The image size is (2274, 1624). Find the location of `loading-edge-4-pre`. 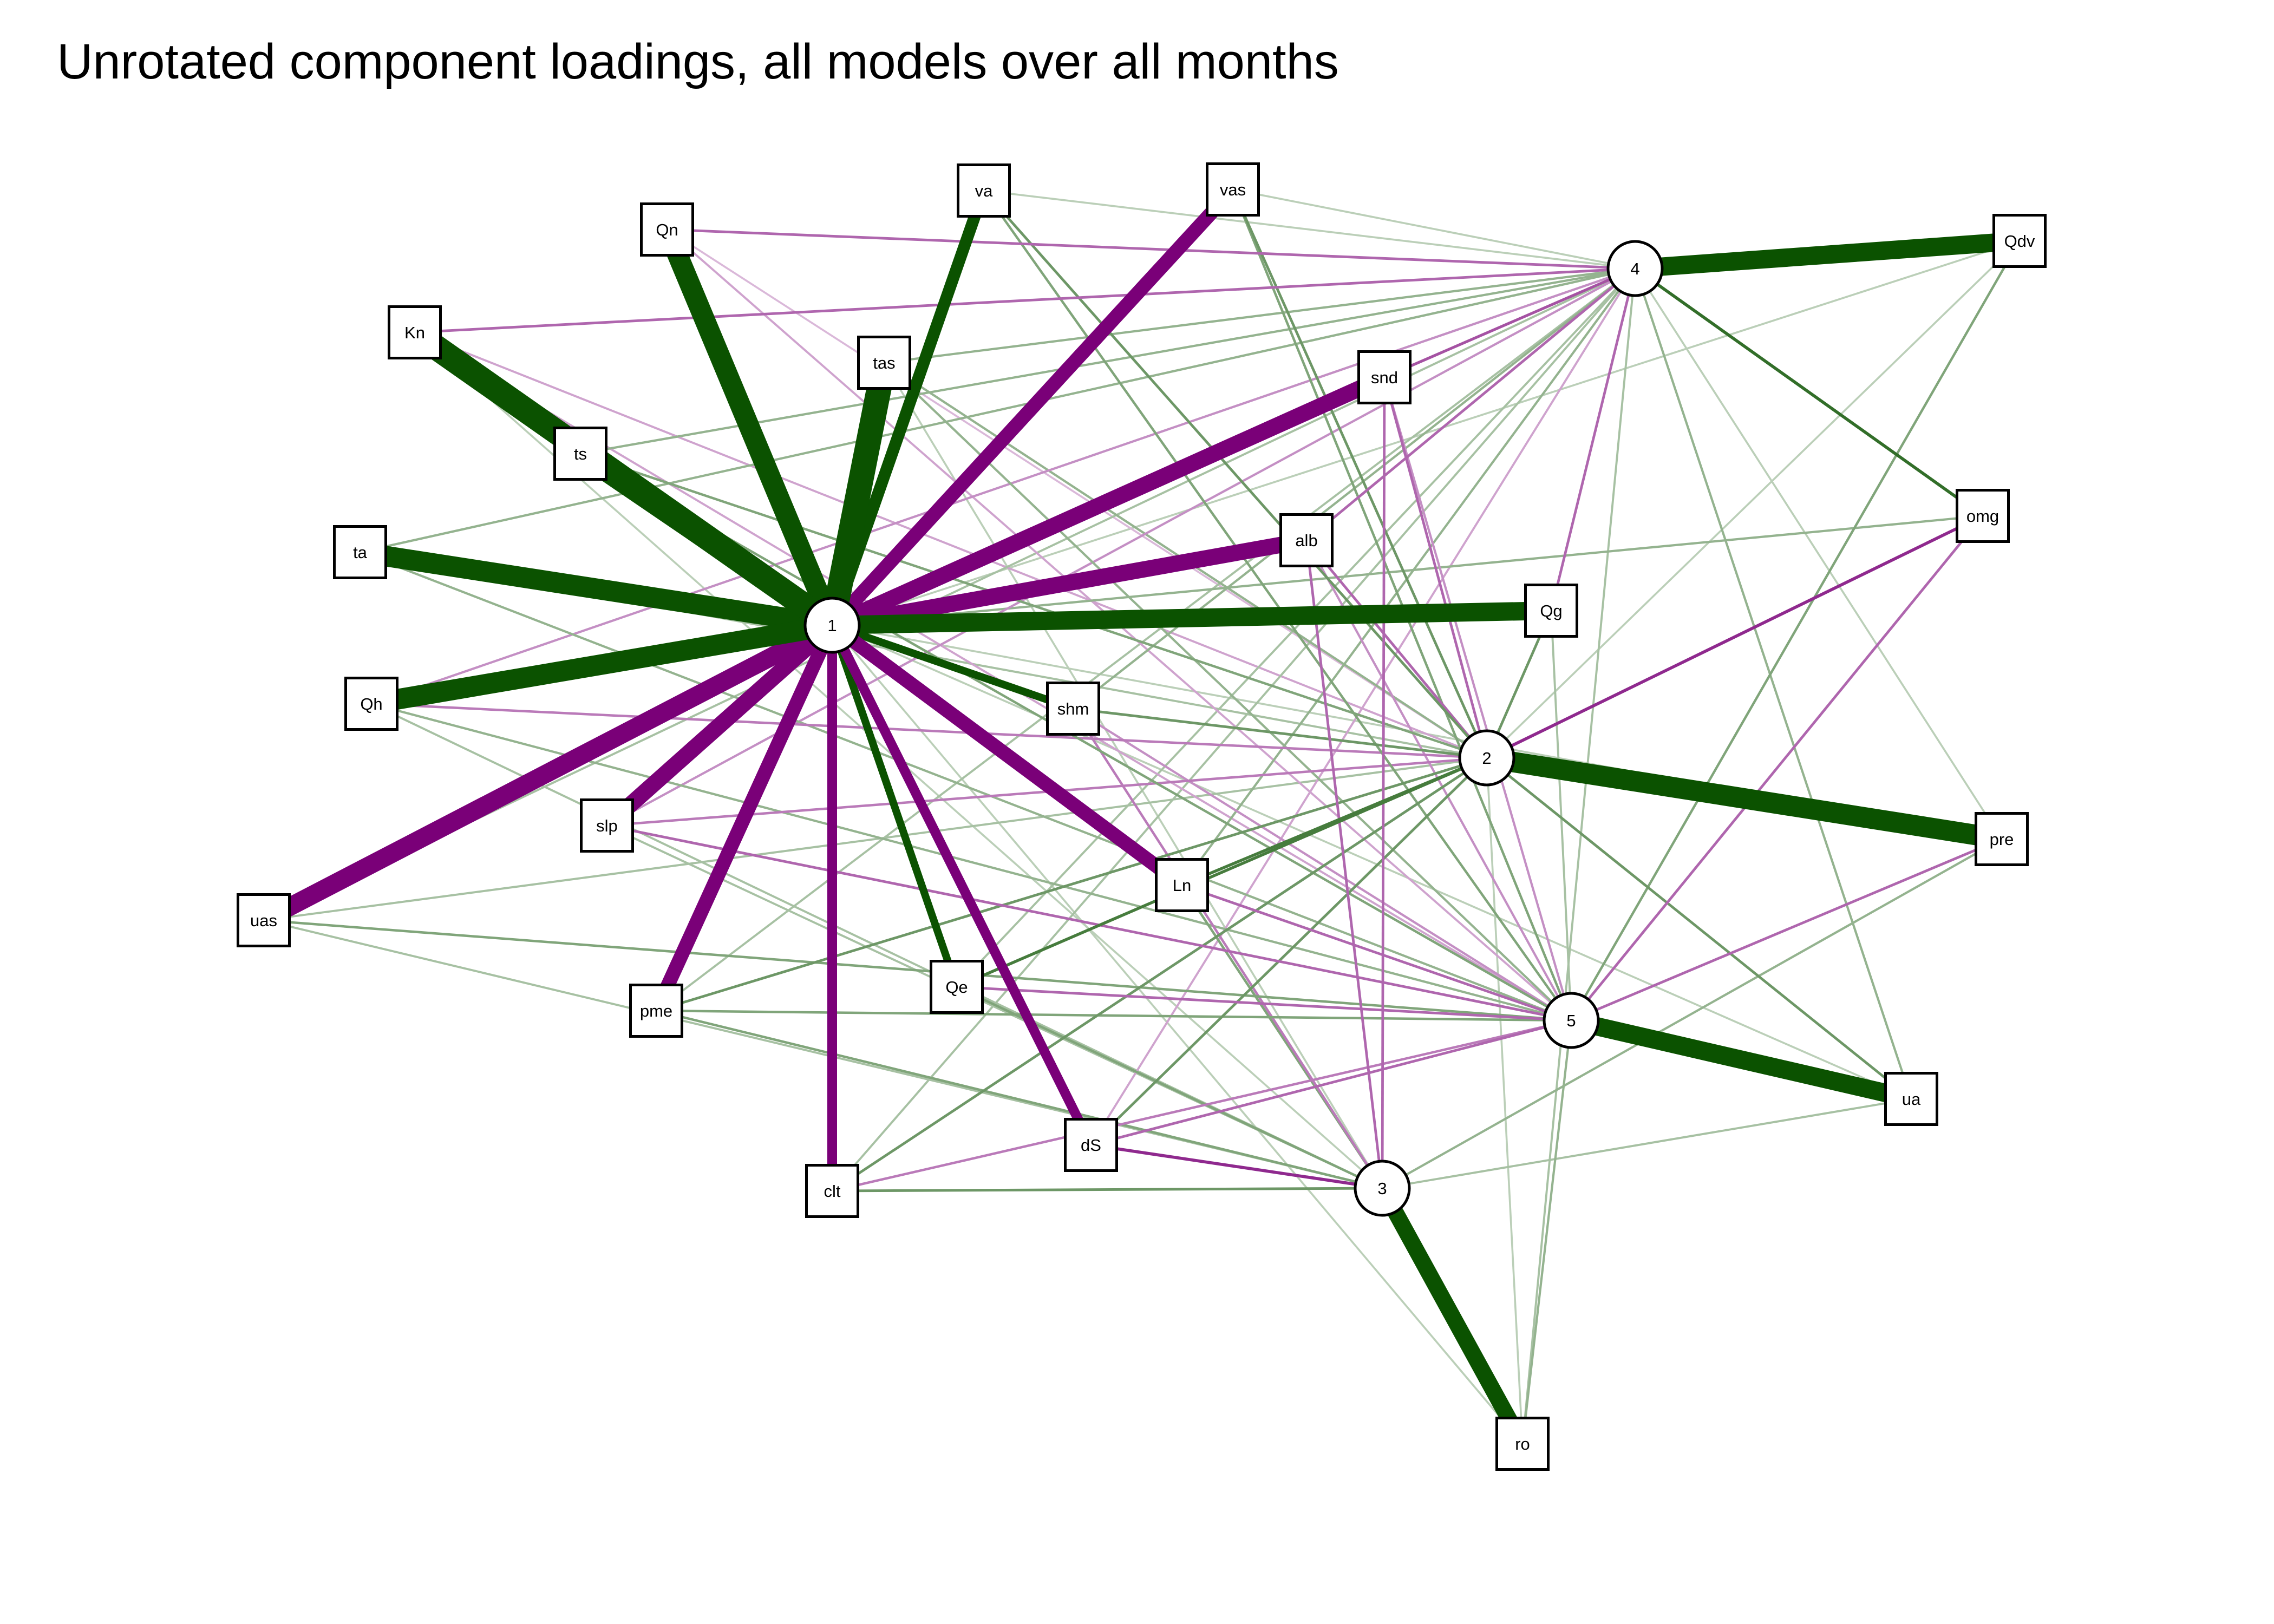

loading-edge-4-pre is located at coordinates (1819, 554).